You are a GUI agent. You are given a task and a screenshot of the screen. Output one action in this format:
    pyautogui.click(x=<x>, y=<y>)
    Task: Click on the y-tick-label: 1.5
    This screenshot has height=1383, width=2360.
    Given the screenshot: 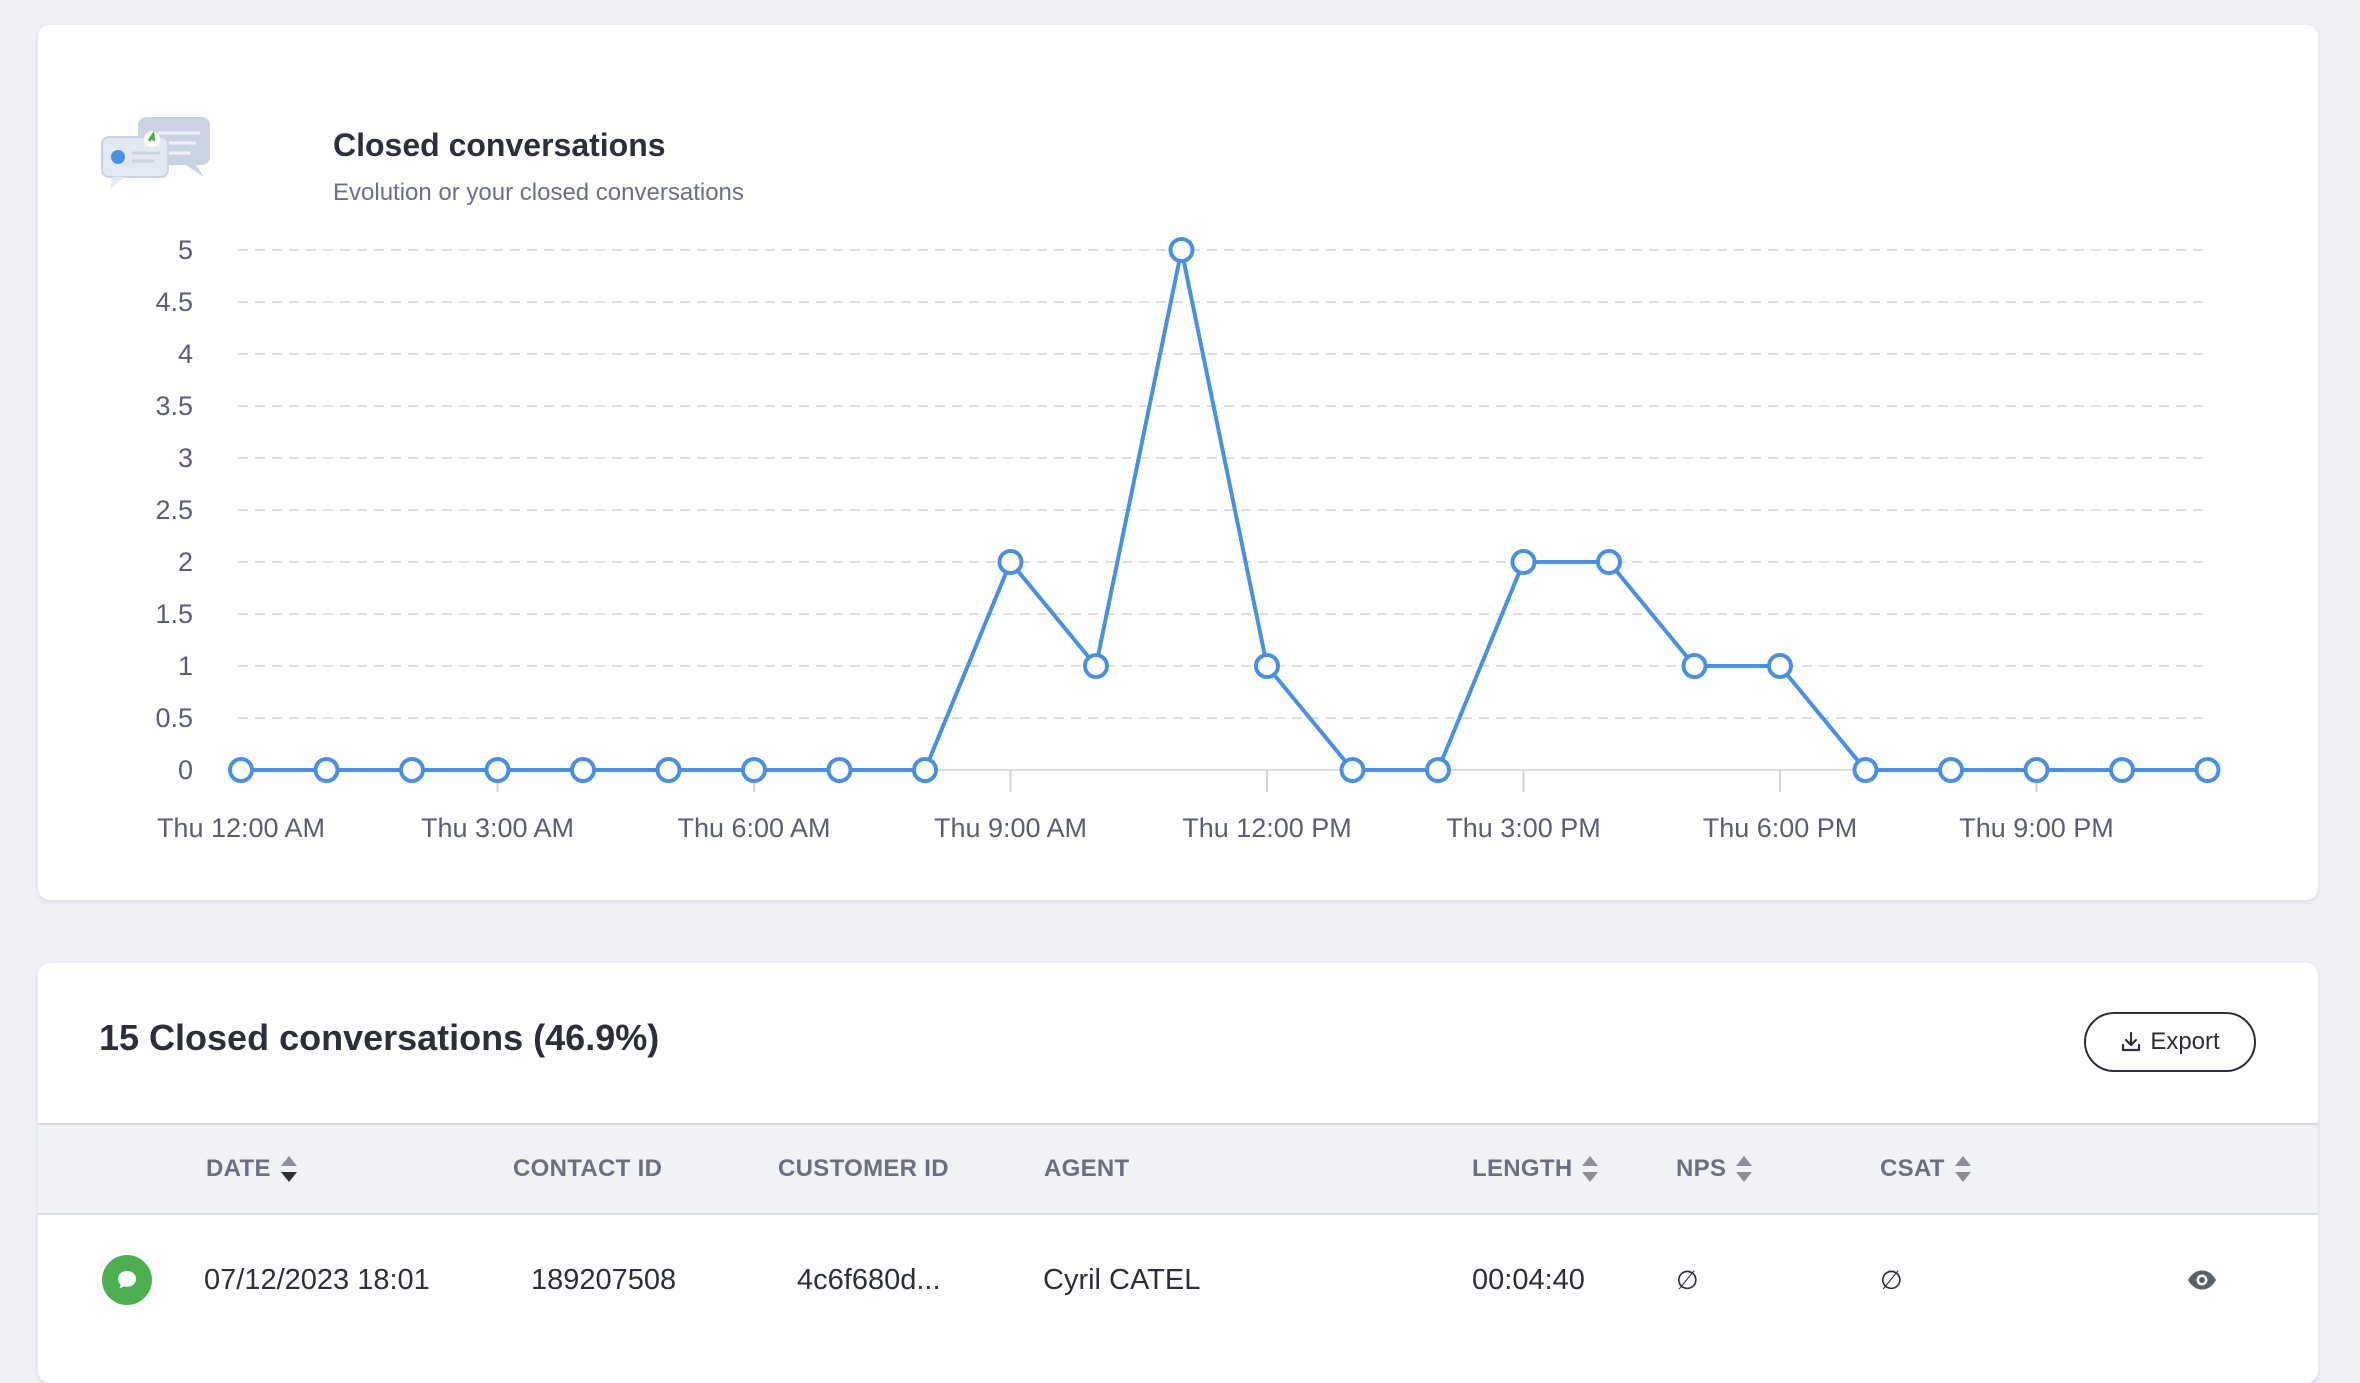 What is the action you would take?
    pyautogui.click(x=174, y=614)
    